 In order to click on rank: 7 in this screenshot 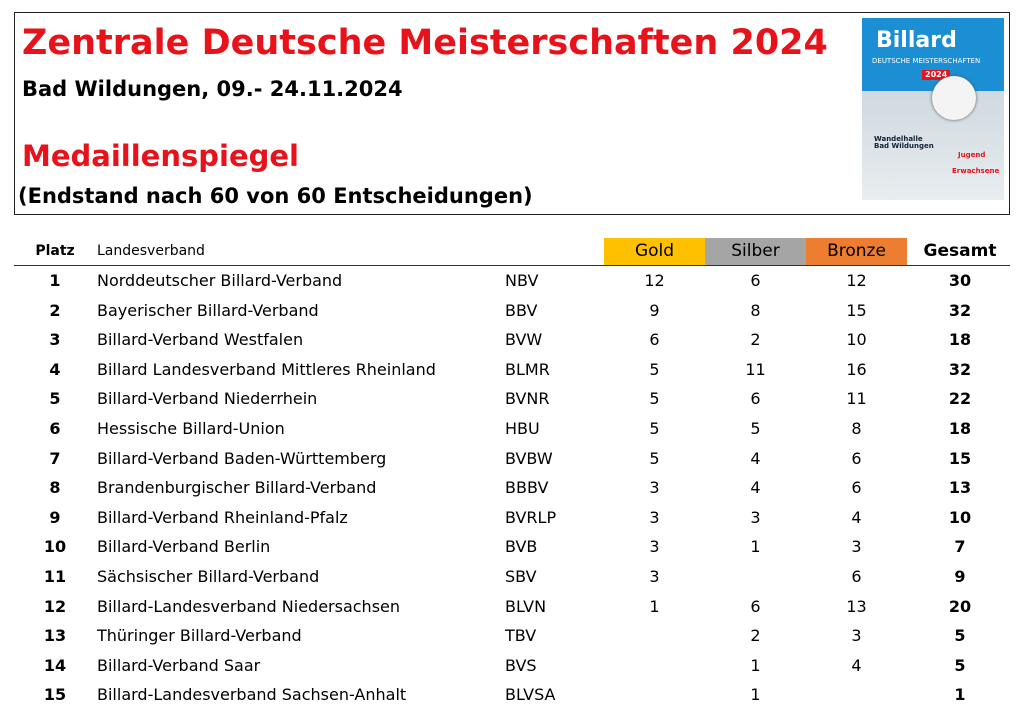, I will do `click(55, 458)`.